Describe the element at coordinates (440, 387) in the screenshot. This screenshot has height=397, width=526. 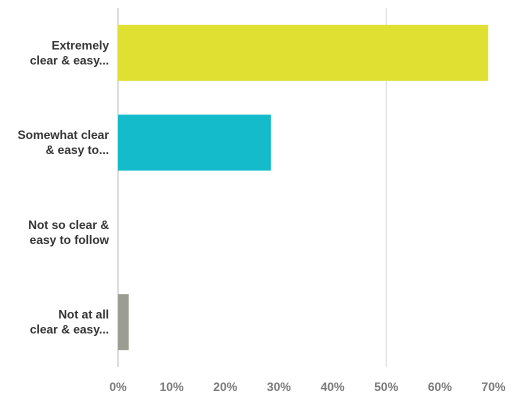
I see `x-tick-label-60: 60%` at that location.